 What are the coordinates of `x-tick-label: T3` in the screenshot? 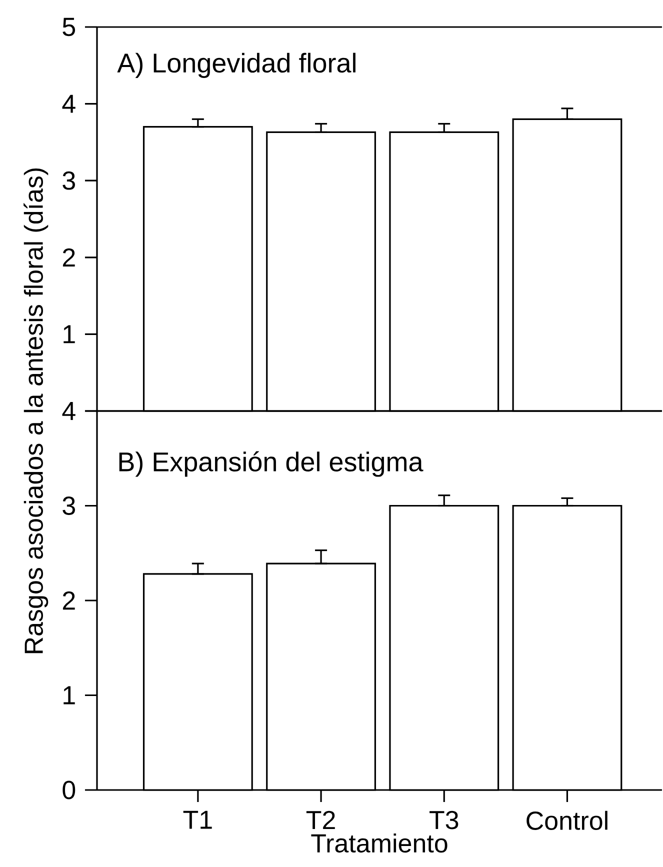 It's located at (444, 820).